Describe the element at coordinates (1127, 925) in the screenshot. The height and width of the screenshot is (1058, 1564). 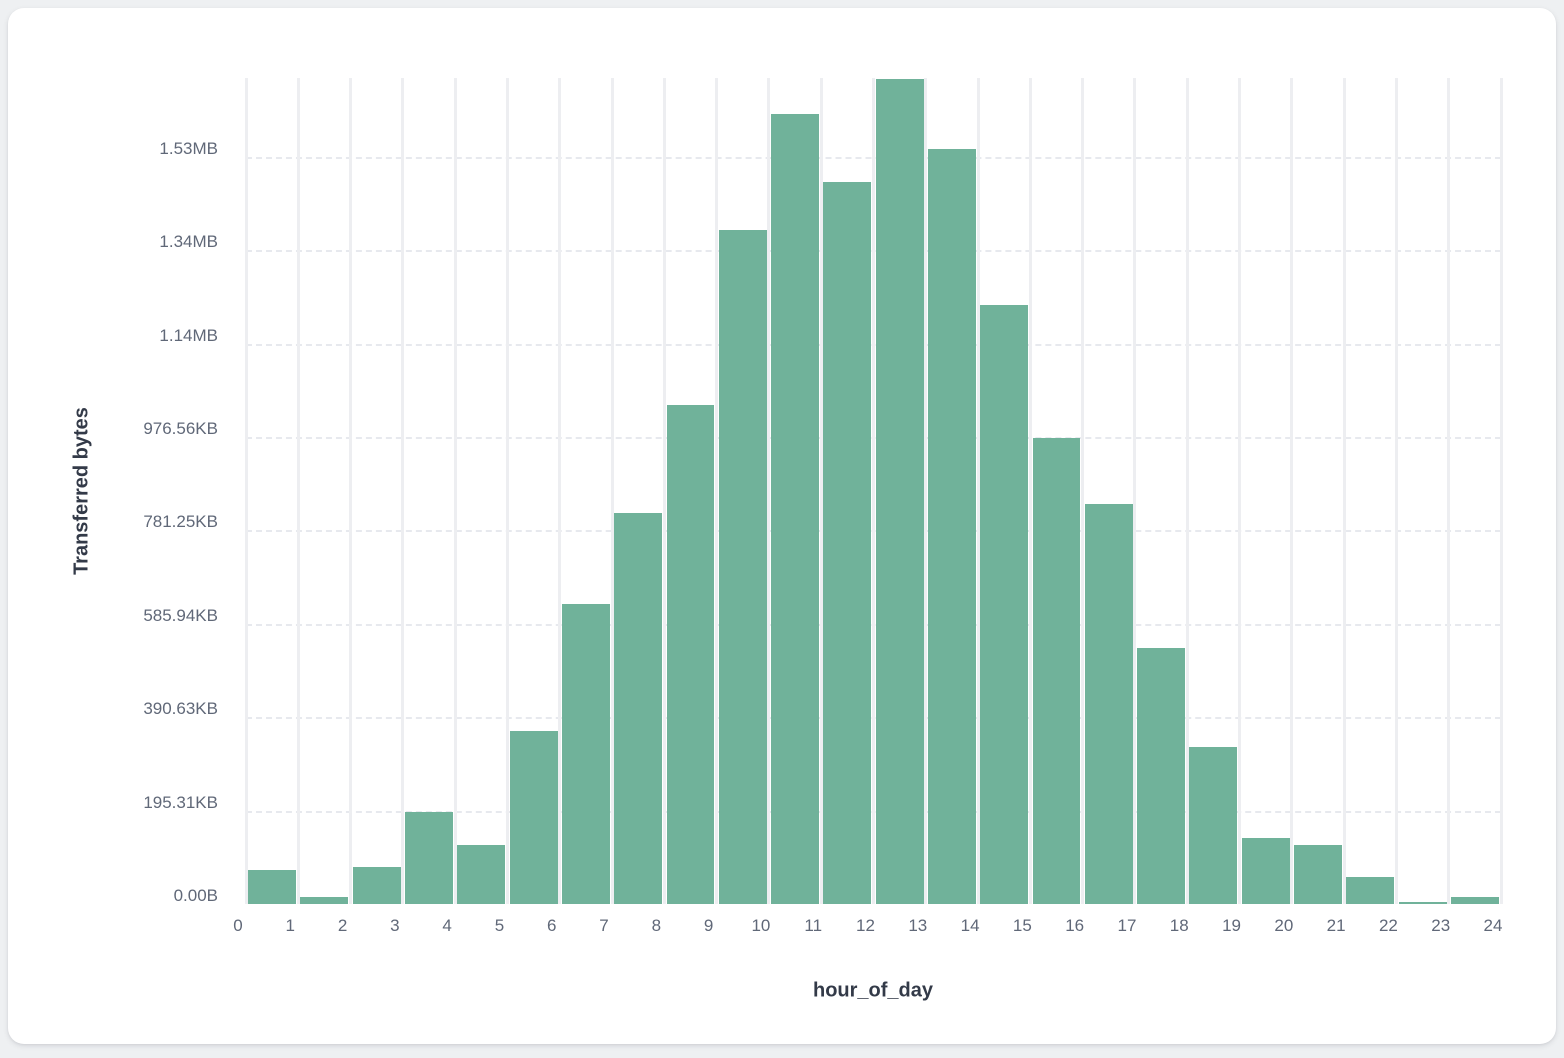
I see `x-tick-label-17: 17` at that location.